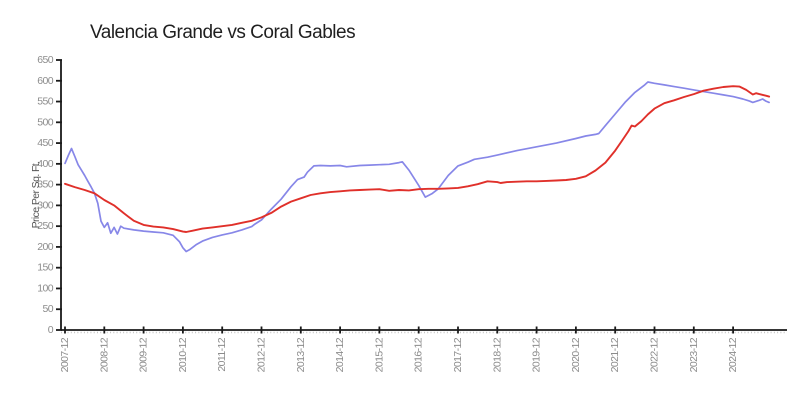 This screenshot has width=800, height=400. Describe the element at coordinates (458, 354) in the screenshot. I see `x-tick-label: 2017-12` at that location.